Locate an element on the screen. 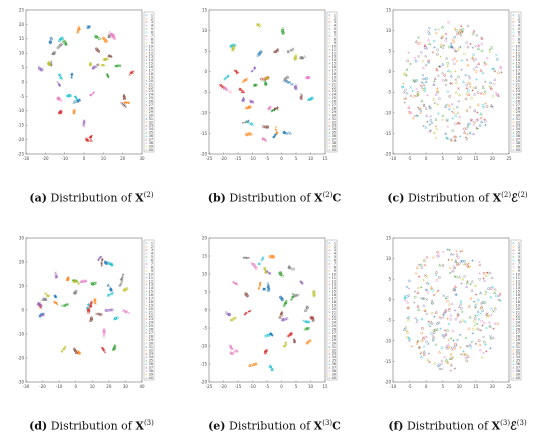 Image resolution: width=550 pixels, height=441 pixels. y-tick-label: -10 is located at coordinates (203, 112).